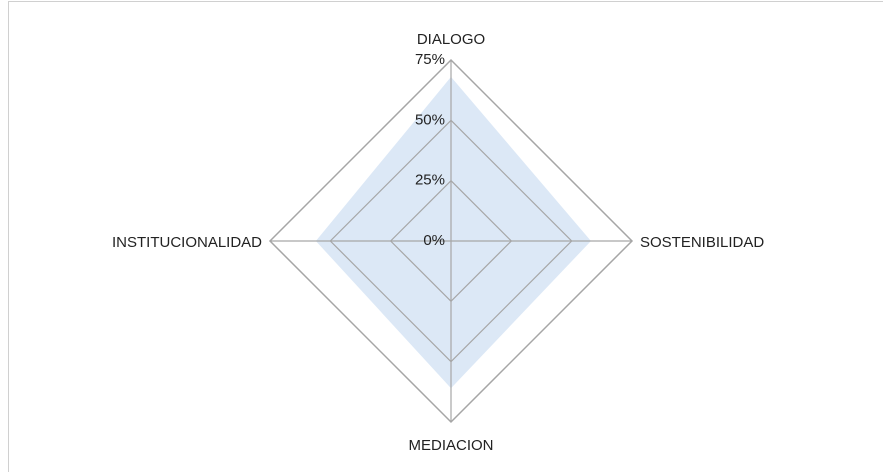 The height and width of the screenshot is (472, 883). Describe the element at coordinates (702, 242) in the screenshot. I see `category-label: SOSTENIBILIDAD` at that location.